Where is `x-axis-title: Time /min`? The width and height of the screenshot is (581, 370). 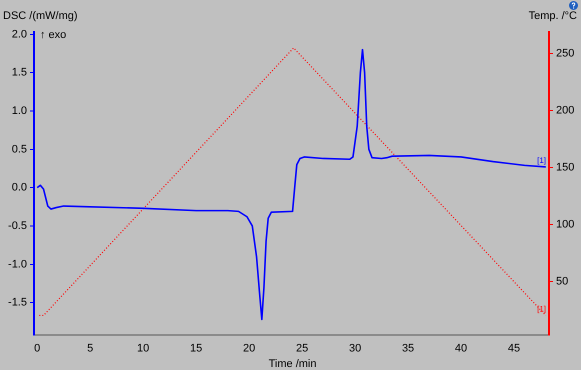
x-axis-title: Time /min is located at coordinates (292, 364).